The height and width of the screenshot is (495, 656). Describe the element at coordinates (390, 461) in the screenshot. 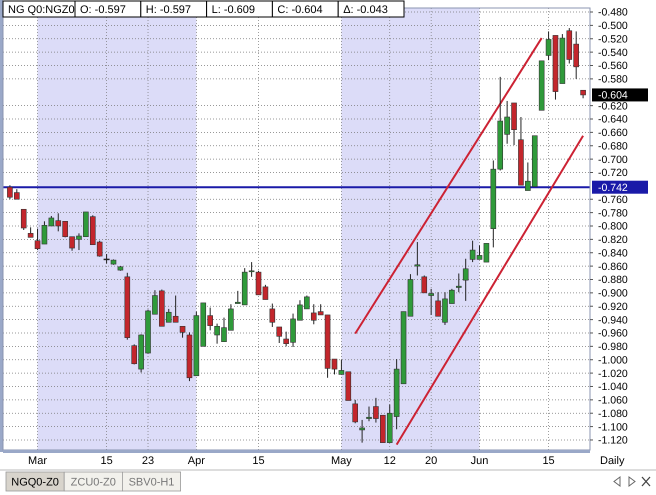

I see `x-tick-label: 12` at that location.